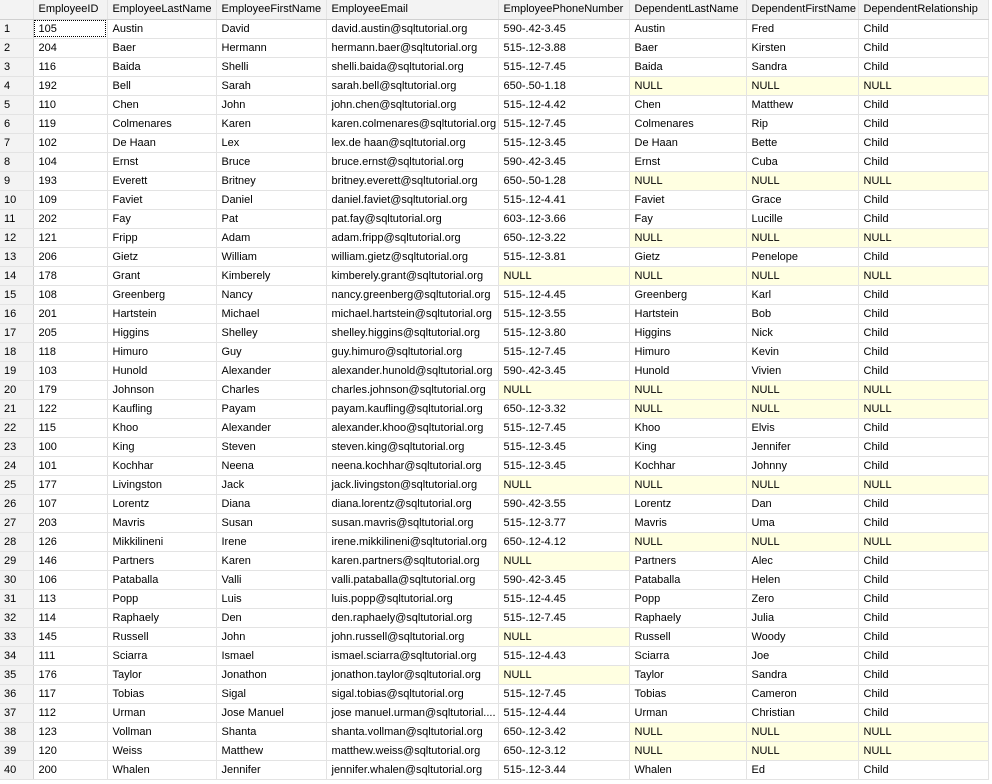  I want to click on employee-last-name-cell: Faviet, so click(162, 200).